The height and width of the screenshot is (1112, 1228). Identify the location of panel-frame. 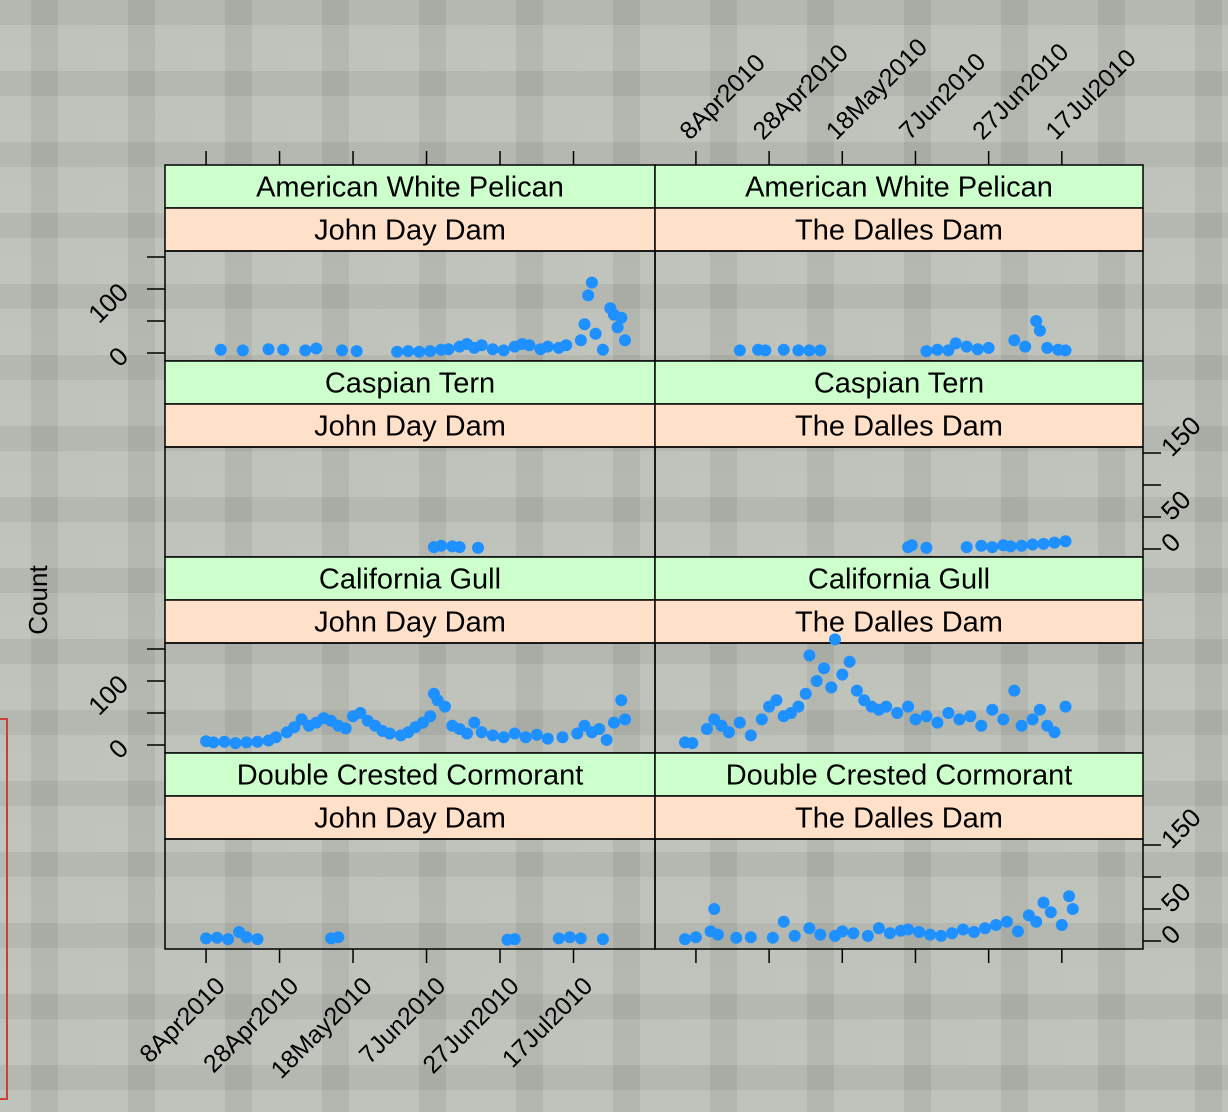
(899, 894).